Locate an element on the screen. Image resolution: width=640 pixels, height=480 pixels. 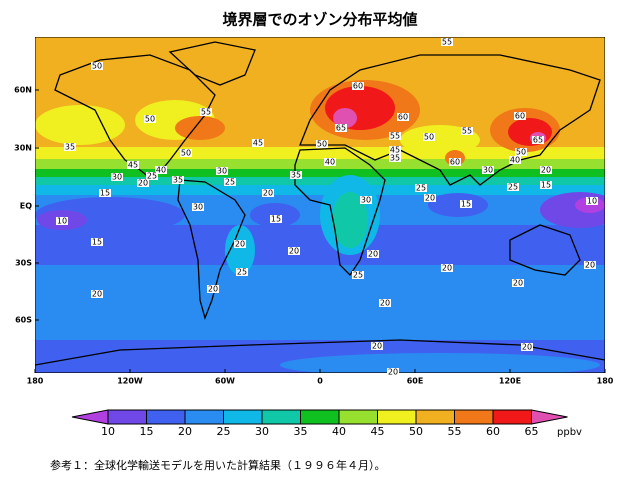
x-tick-label: 120E is located at coordinates (510, 381).